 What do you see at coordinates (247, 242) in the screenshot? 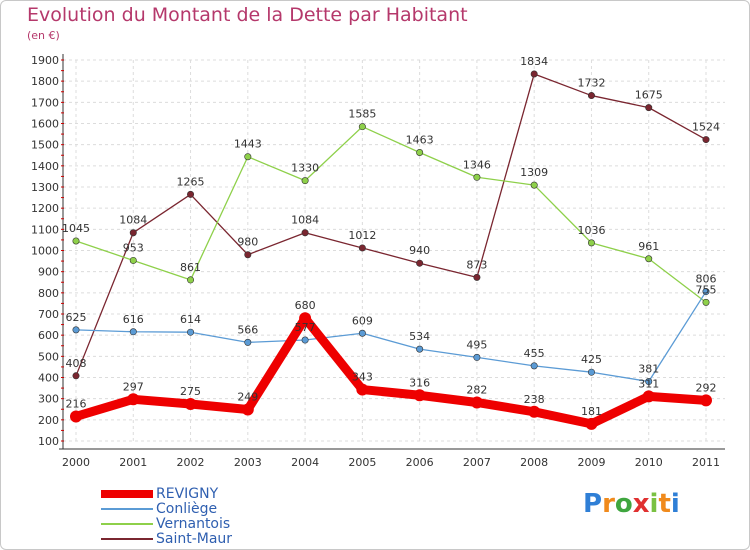
I see `data-label: 980` at bounding box center [247, 242].